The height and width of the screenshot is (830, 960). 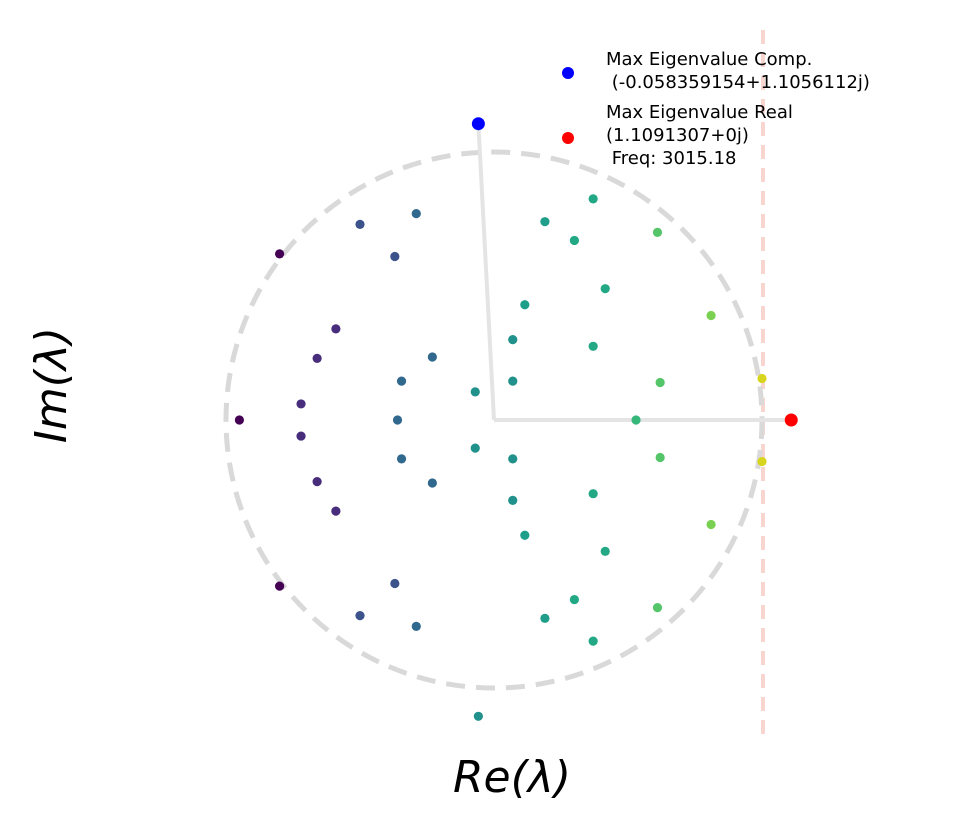 What do you see at coordinates (709, 59) in the screenshot?
I see `legend-label-max-complex-title: Max Eigenvalue Comp.` at bounding box center [709, 59].